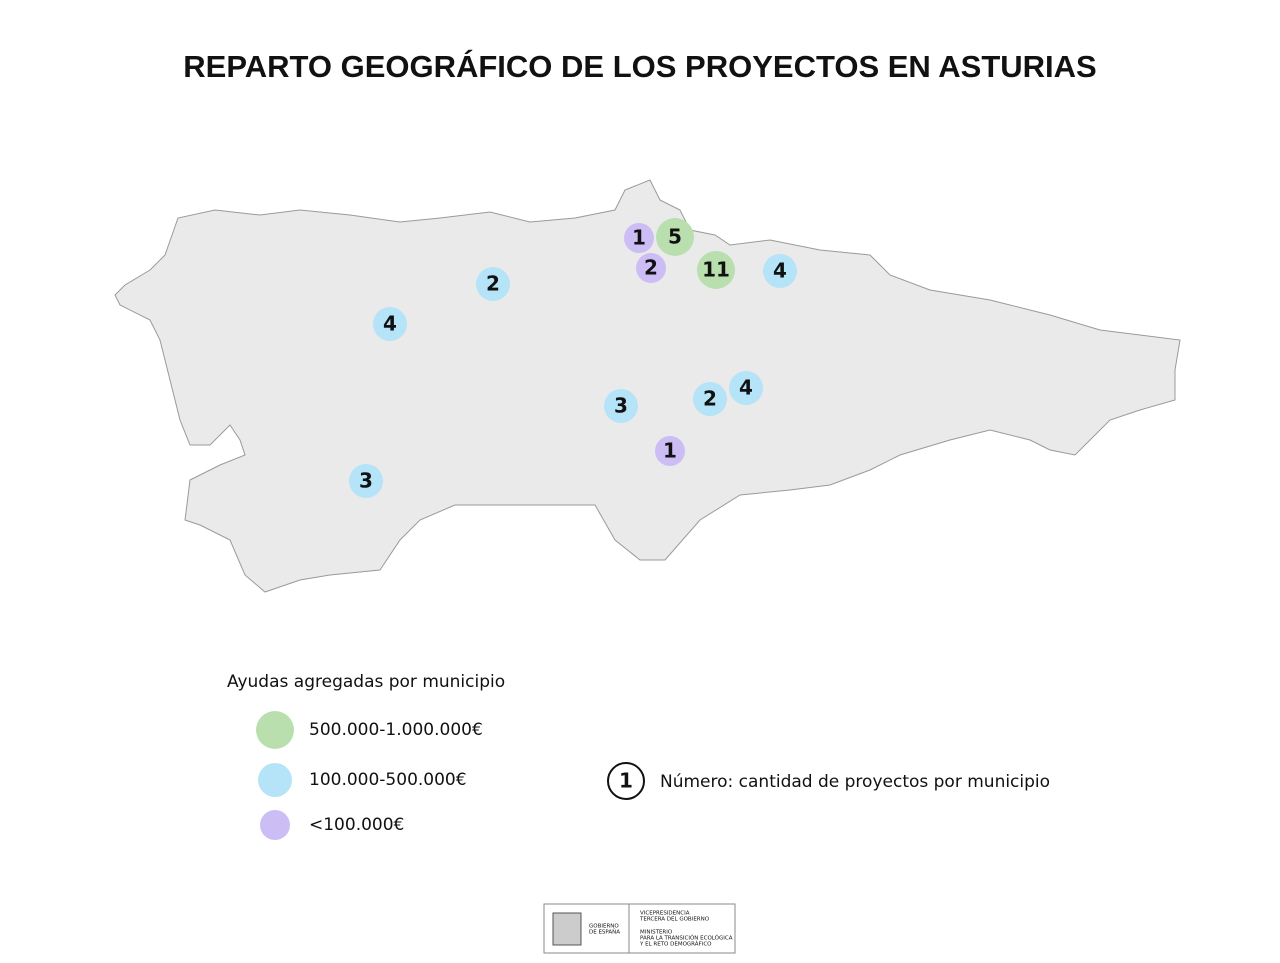  I want to click on footer-line: TERCERA DEL GOBIERNO, so click(674, 920).